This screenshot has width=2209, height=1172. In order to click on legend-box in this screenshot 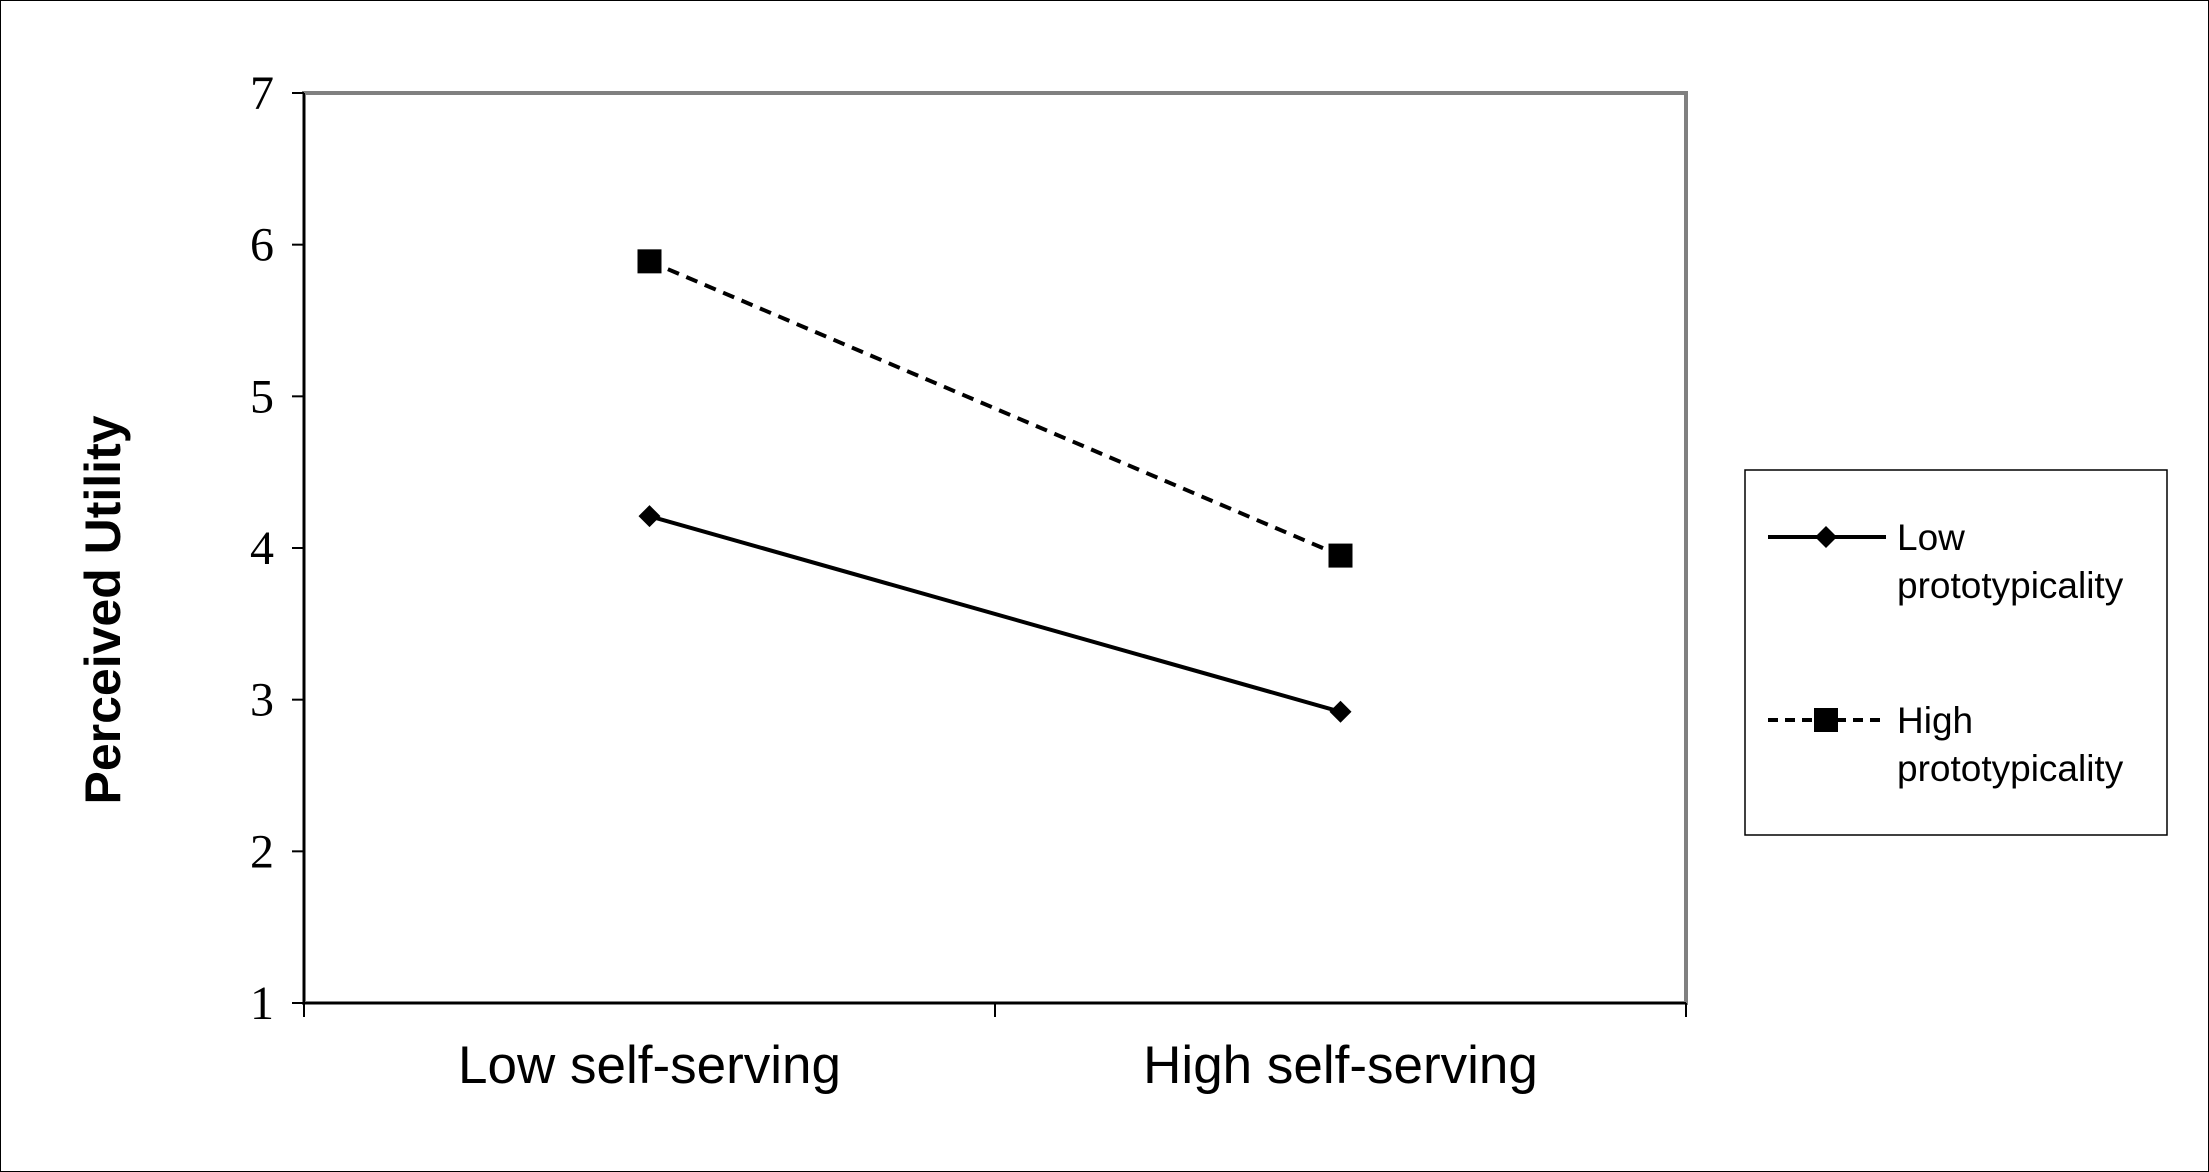, I will do `click(1956, 652)`.